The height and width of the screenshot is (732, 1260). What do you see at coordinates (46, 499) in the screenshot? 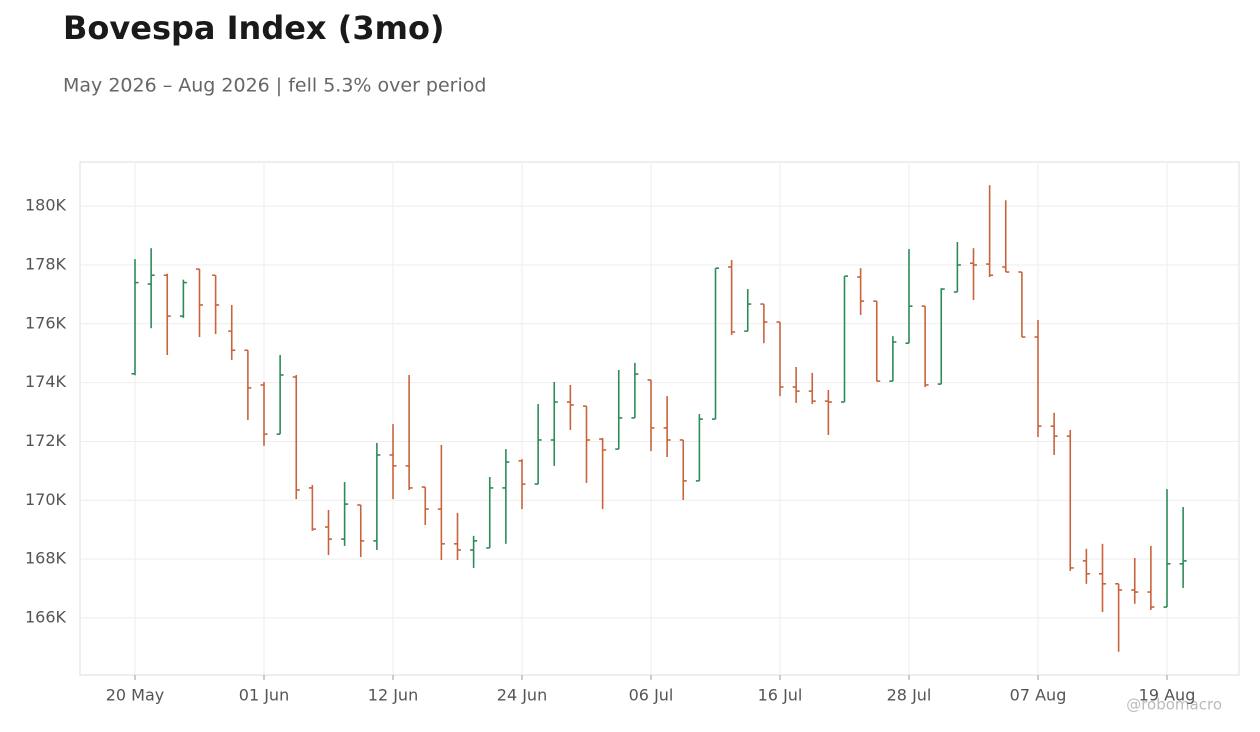
I see `y-tick-label: 170K` at bounding box center [46, 499].